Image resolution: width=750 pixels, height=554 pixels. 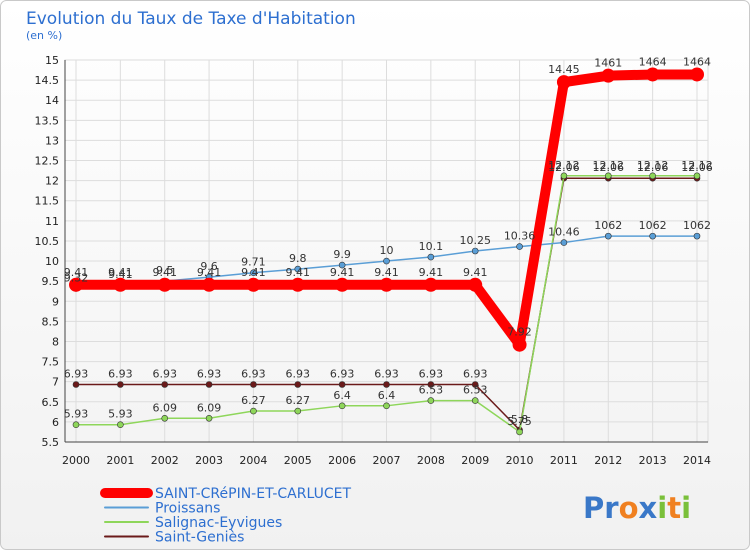 What do you see at coordinates (52, 60) in the screenshot?
I see `y-tick-label: 15` at bounding box center [52, 60].